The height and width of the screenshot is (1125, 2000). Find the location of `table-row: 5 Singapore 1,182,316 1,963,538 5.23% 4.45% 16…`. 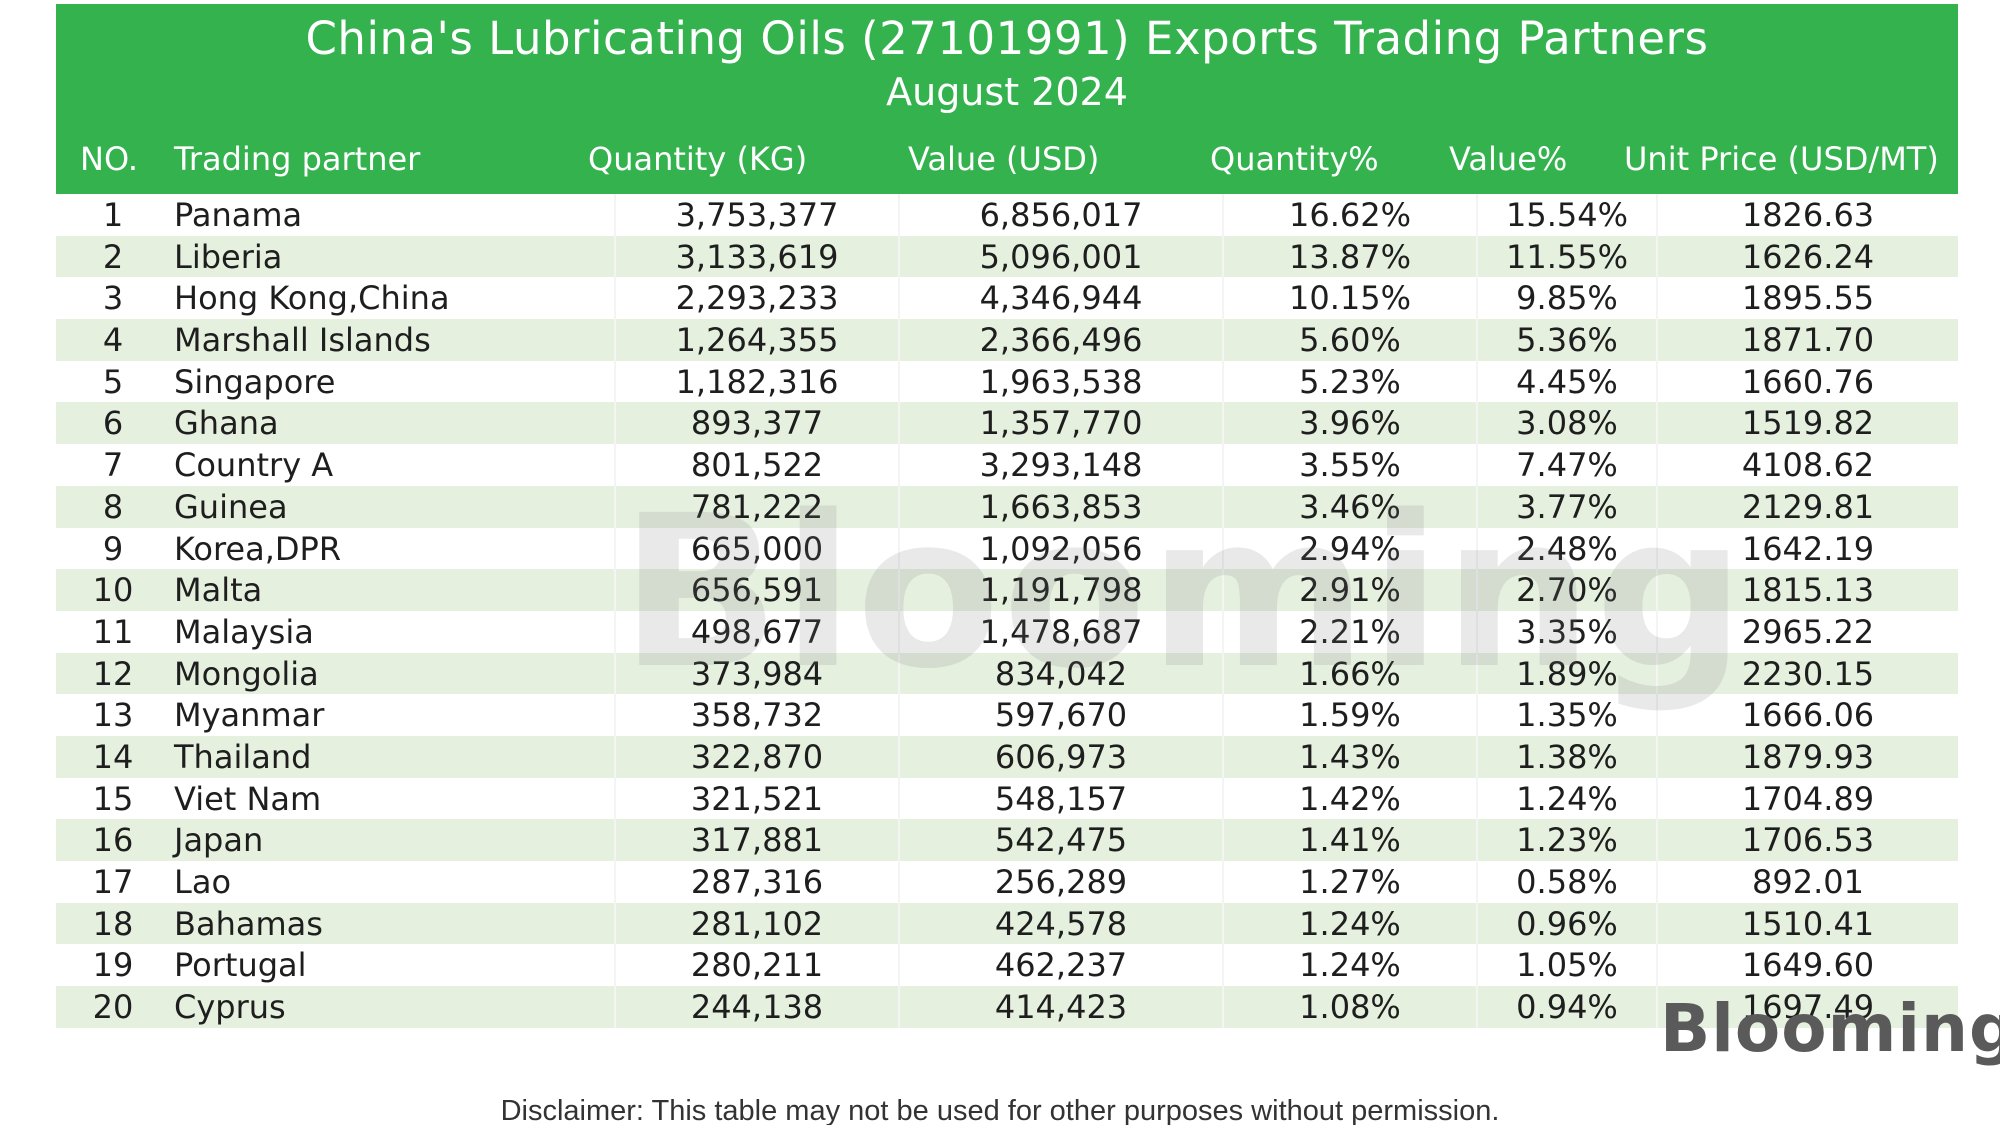

table-row: 5 Singapore 1,182,316 1,963,538 5.23% 4.45% 16… is located at coordinates (1007, 381).